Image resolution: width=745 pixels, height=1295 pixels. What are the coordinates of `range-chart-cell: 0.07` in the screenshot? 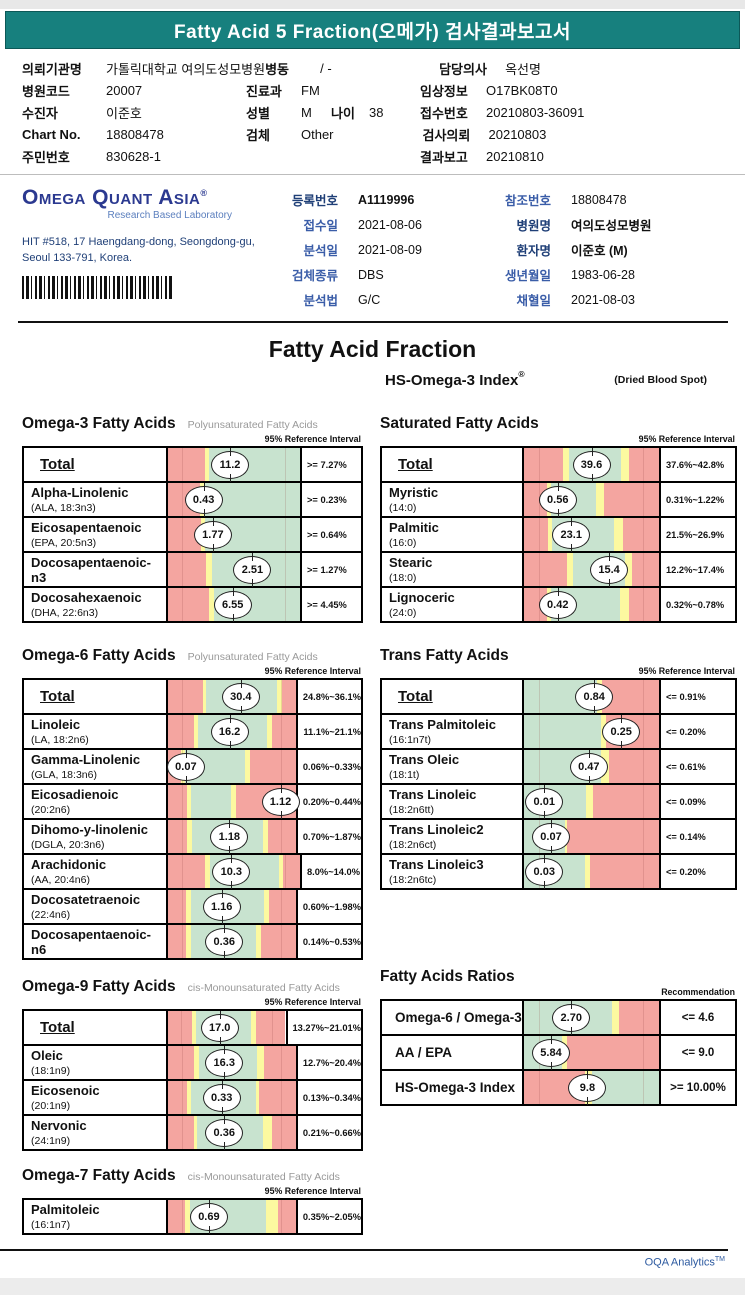 It's located at (231, 766).